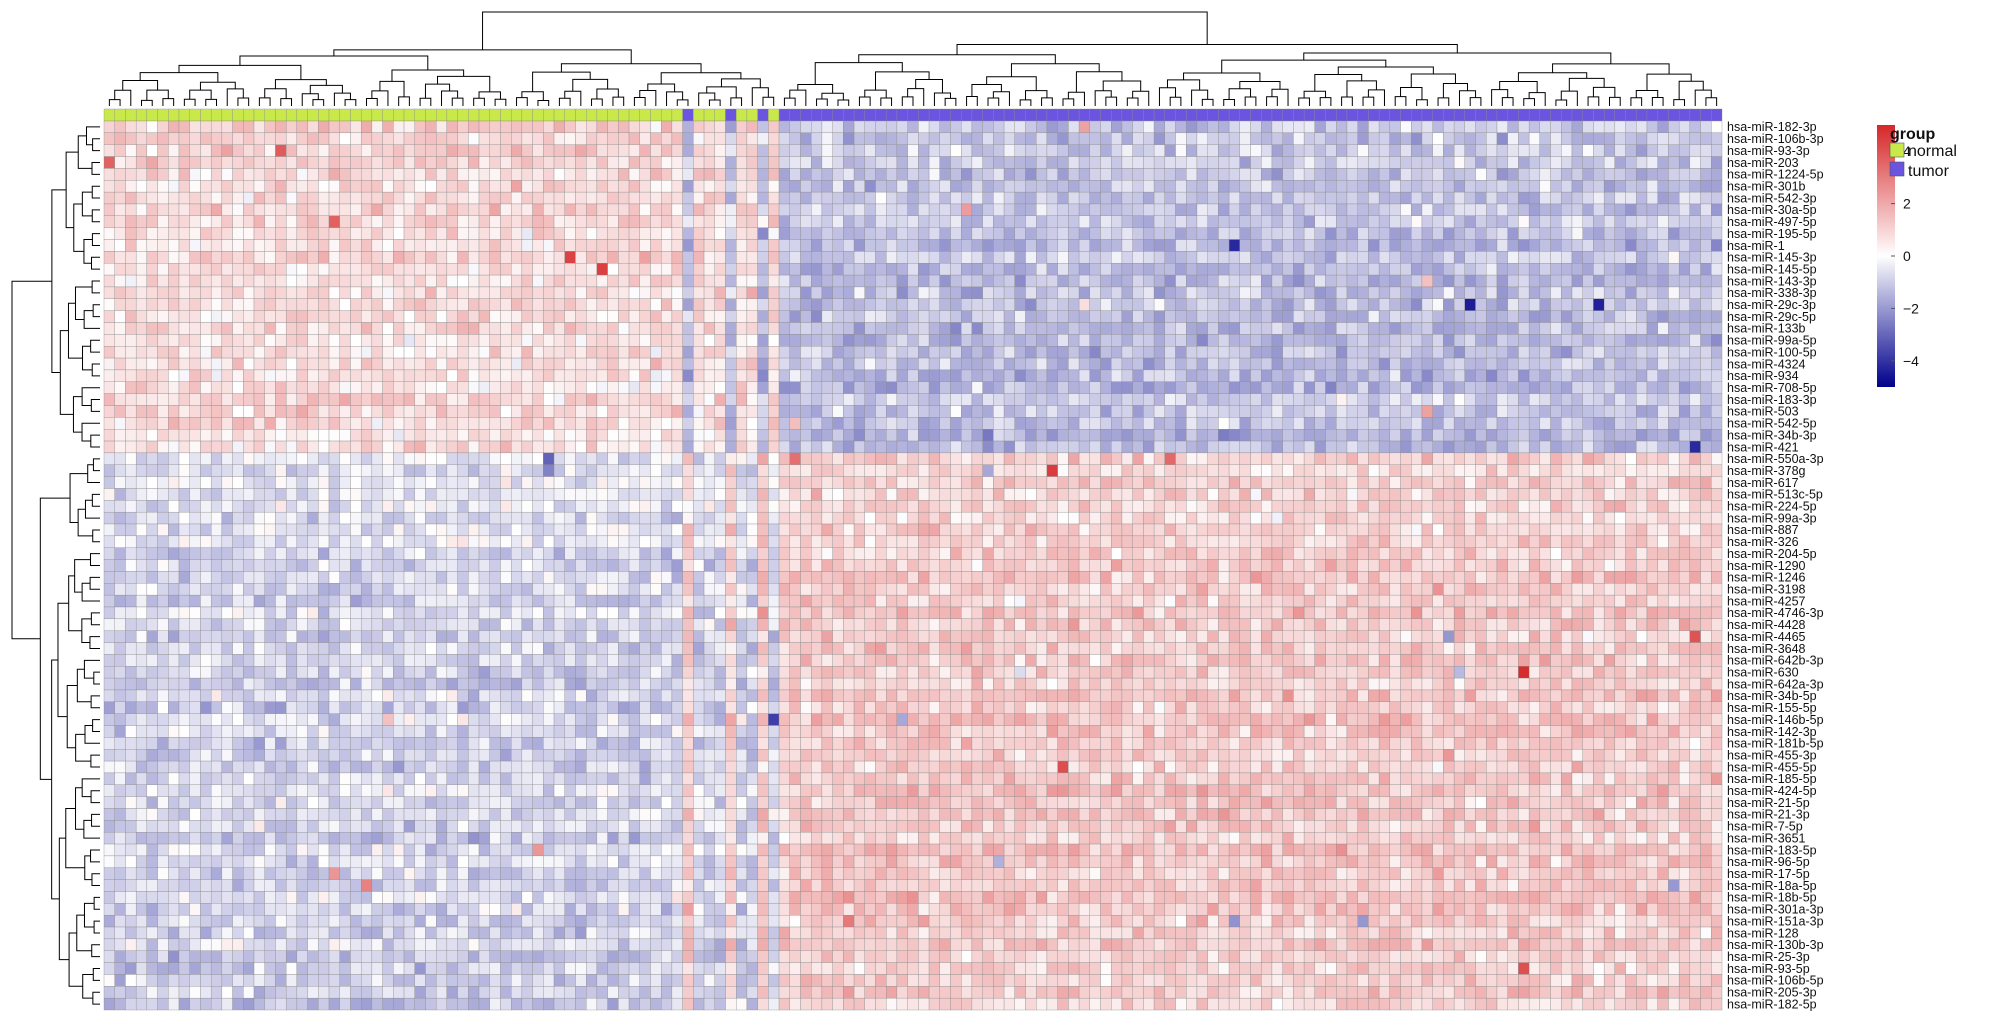 The image size is (2008, 1024). Describe the element at coordinates (95, 192) in the screenshot. I see `row-dendrogram-branch` at that location.